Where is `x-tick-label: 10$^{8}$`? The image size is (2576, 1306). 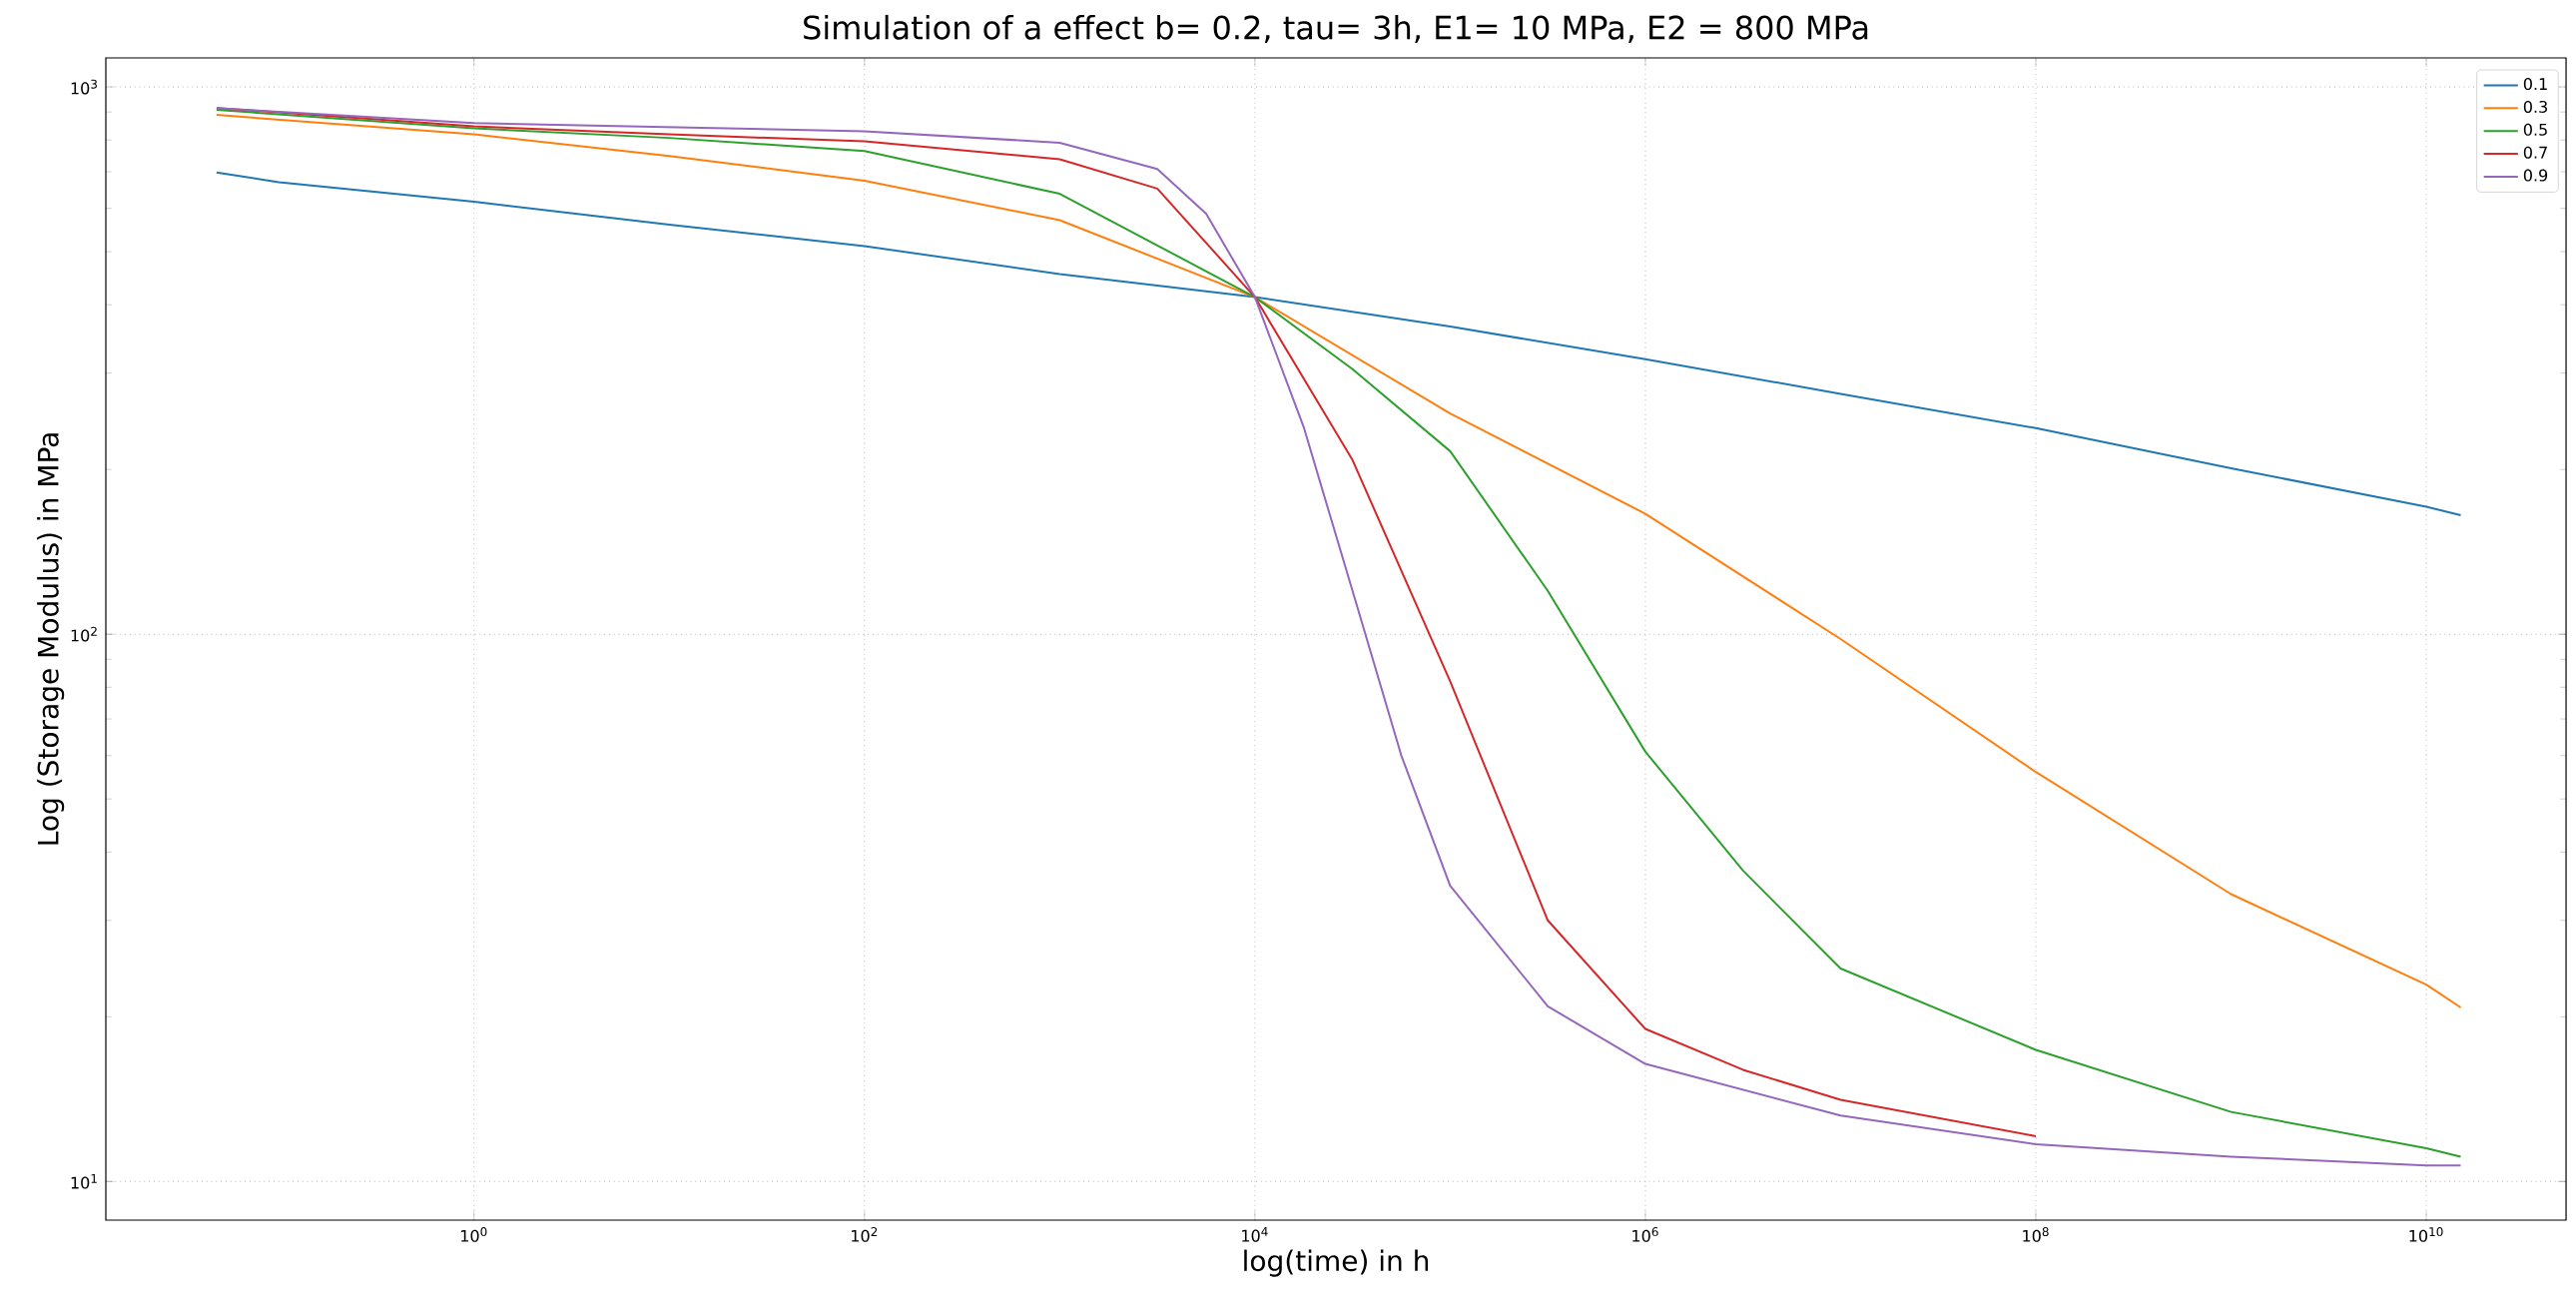 x-tick-label: 10$^{8}$ is located at coordinates (2036, 1234).